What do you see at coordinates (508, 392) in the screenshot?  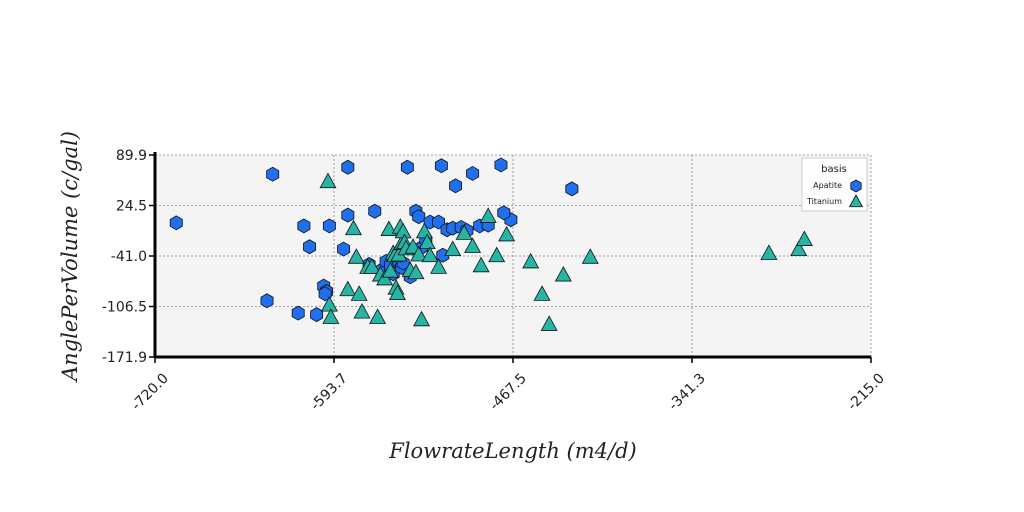 I see `x-tick-label: -467.5` at bounding box center [508, 392].